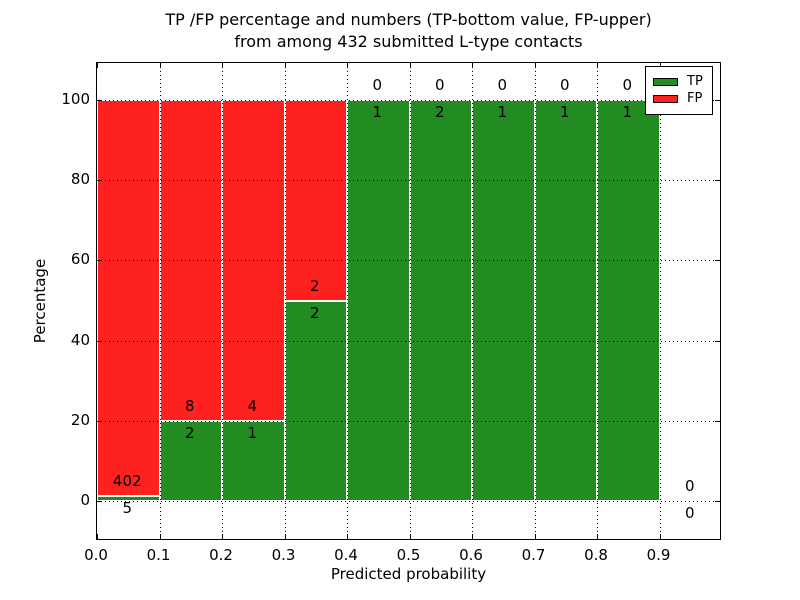 The image size is (800, 600). What do you see at coordinates (408, 41) in the screenshot?
I see `chart-title-line2: from among 432 submitted L-type contacts` at bounding box center [408, 41].